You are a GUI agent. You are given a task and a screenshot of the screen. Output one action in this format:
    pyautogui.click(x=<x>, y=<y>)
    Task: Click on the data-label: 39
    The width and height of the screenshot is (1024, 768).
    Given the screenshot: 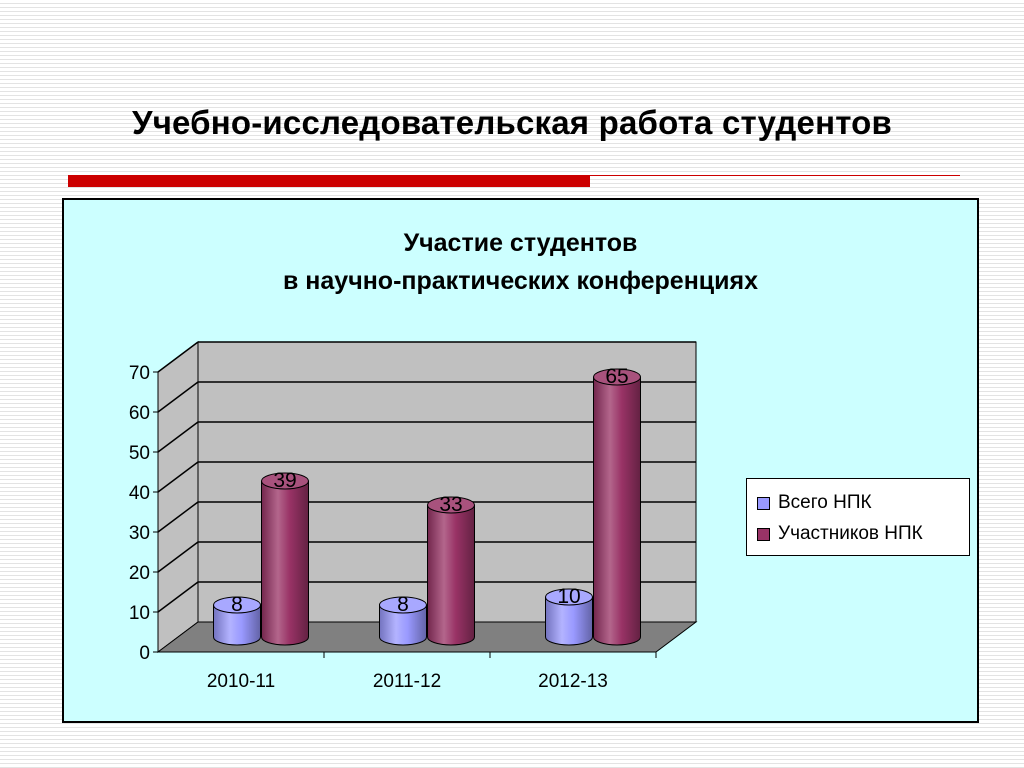 What is the action you would take?
    pyautogui.click(x=284, y=480)
    